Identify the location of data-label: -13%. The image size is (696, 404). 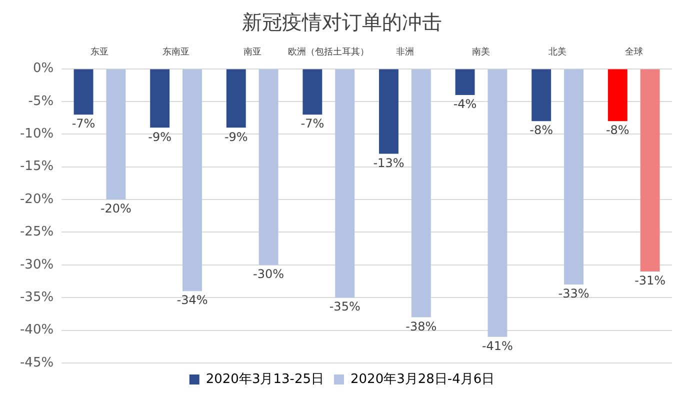
(388, 163).